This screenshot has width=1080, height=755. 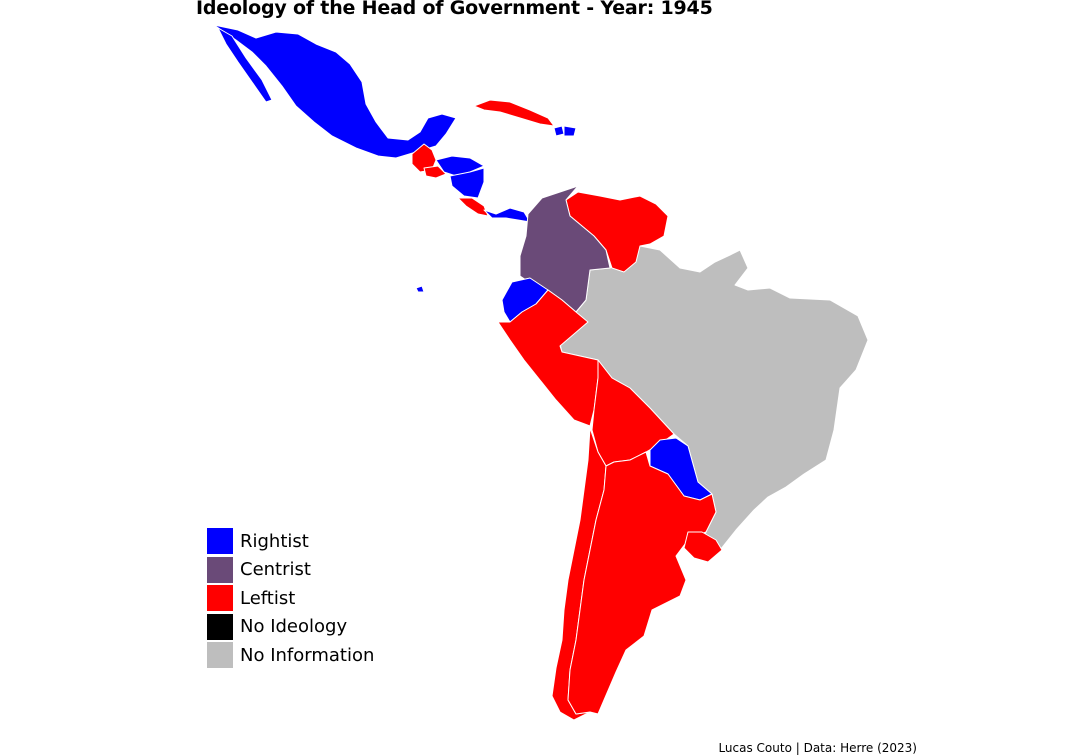 What do you see at coordinates (275, 570) in the screenshot?
I see `legend-label: Centrist` at bounding box center [275, 570].